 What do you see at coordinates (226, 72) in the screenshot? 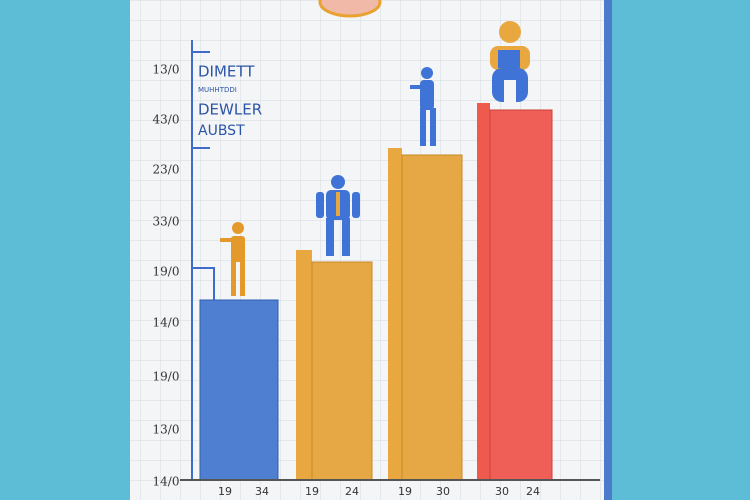
I see `legend-title: DIMETT` at bounding box center [226, 72].